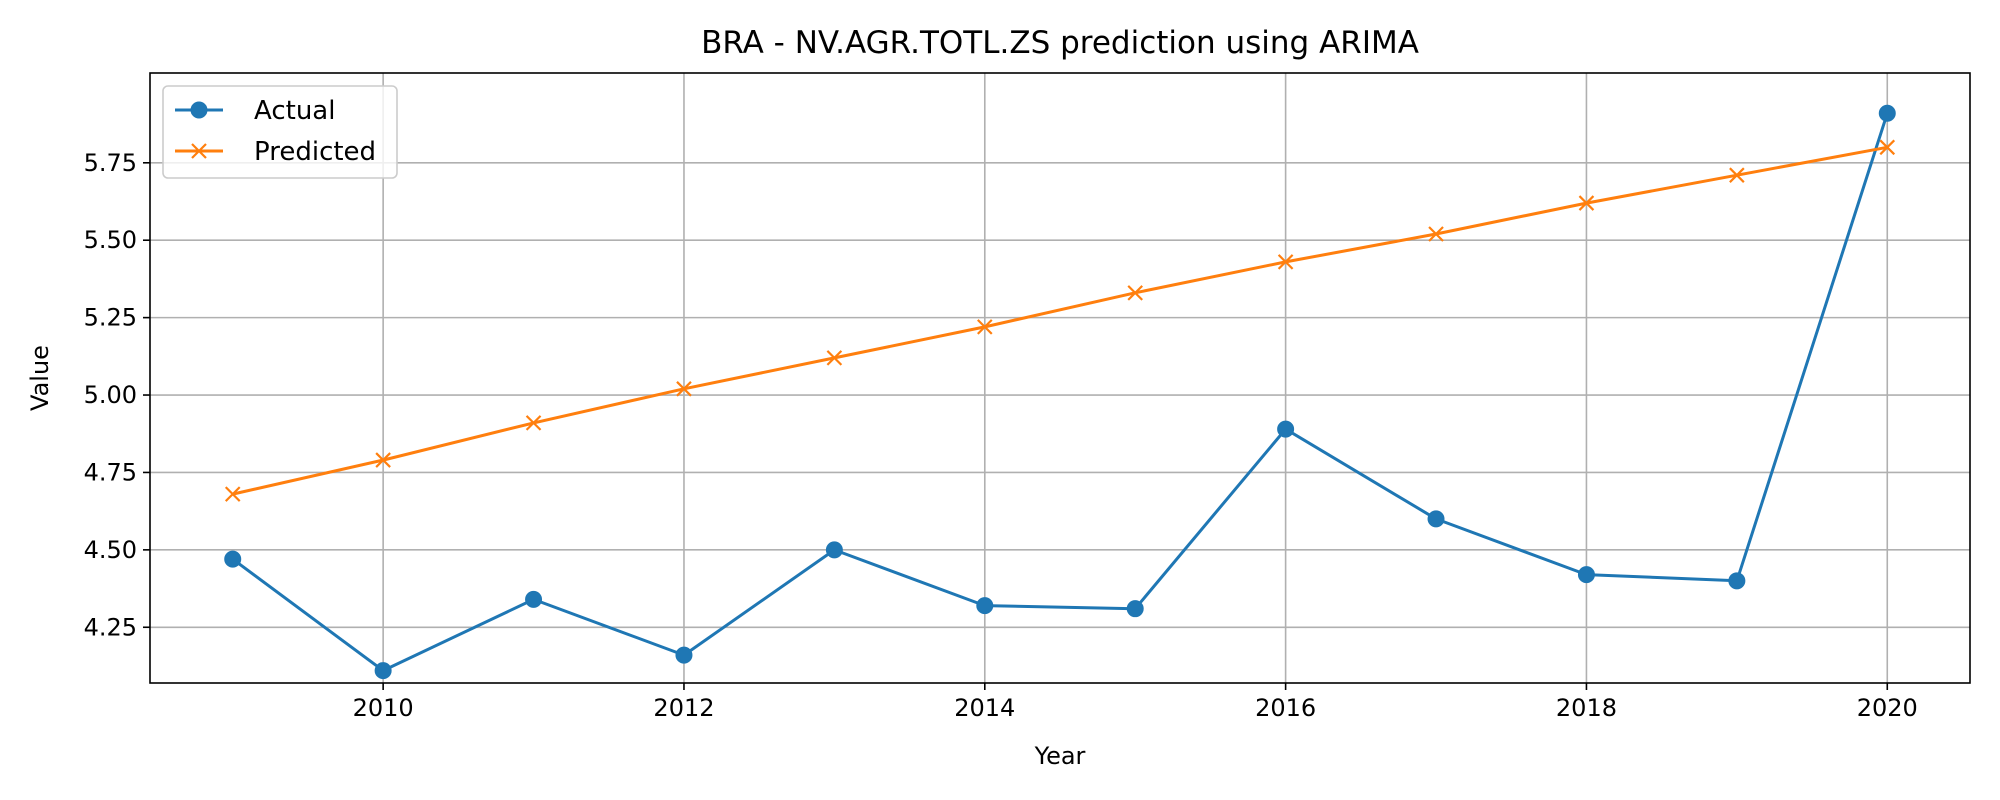 The width and height of the screenshot is (2000, 800). I want to click on legend-entry-predicted: Predicted, so click(275, 152).